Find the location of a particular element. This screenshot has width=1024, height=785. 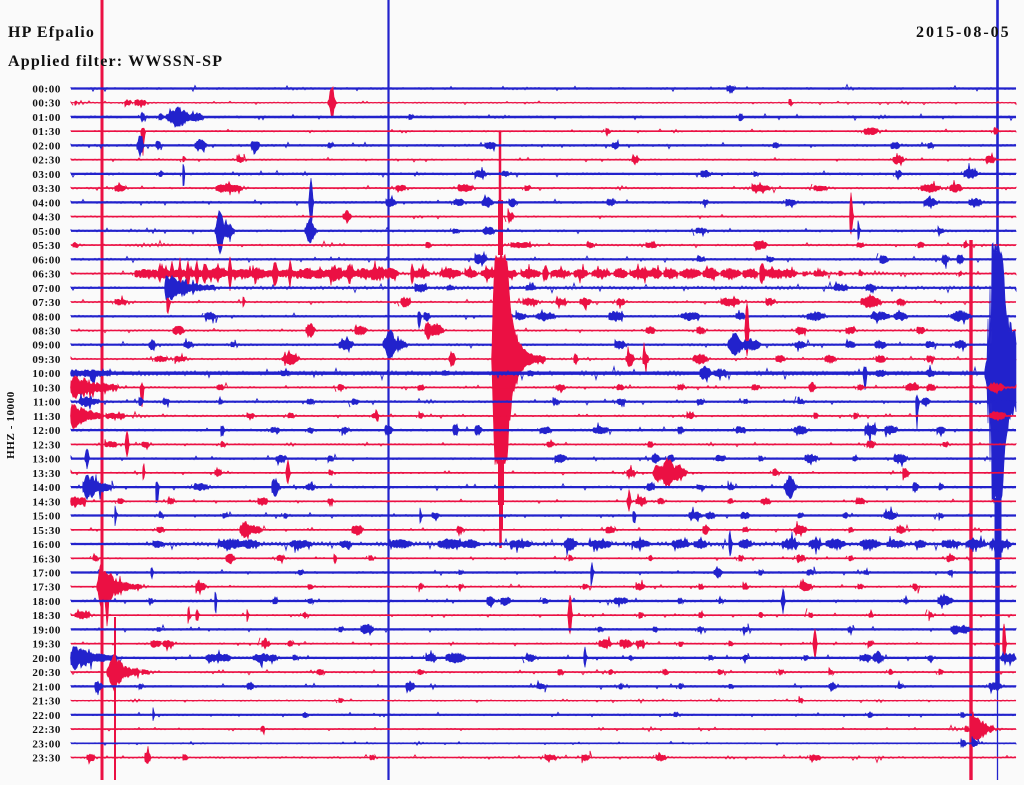

svg-text: 01:30 is located at coordinates (46, 132).